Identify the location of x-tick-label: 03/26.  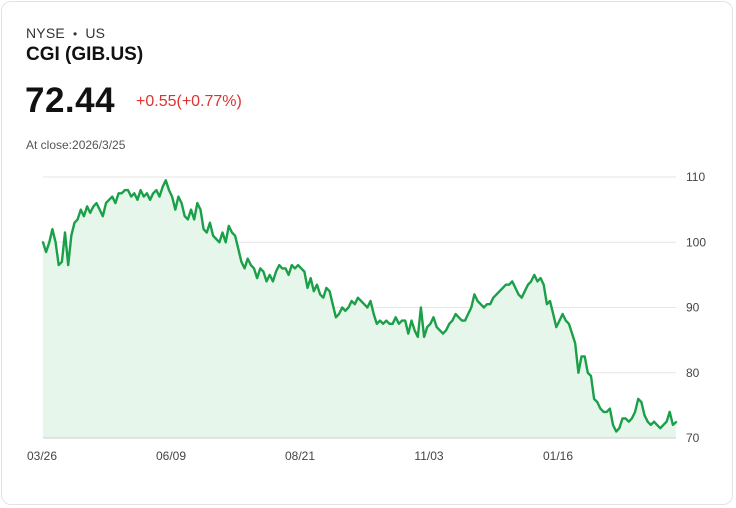
(42, 456).